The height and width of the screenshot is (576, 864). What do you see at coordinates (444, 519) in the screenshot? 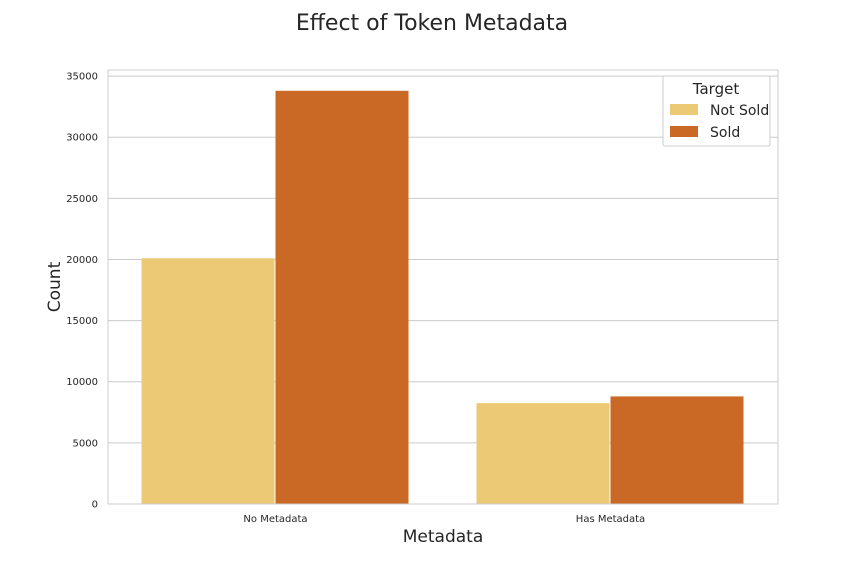
I see `x-ticks: No Metadata Has Metadata` at bounding box center [444, 519].